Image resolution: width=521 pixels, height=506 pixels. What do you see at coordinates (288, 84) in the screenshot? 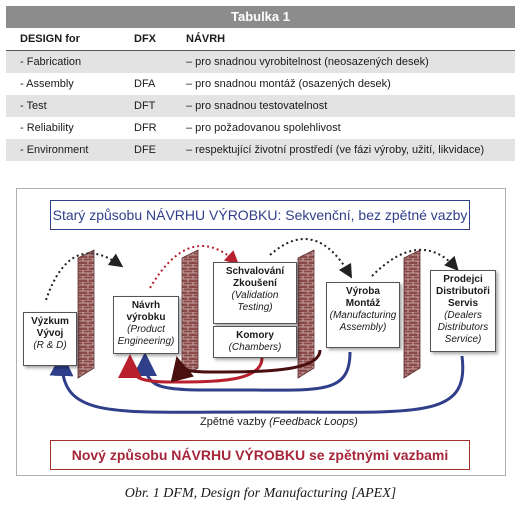
I see `cell-navrh: – pro snadnou montáž (osazených desek)` at bounding box center [288, 84].